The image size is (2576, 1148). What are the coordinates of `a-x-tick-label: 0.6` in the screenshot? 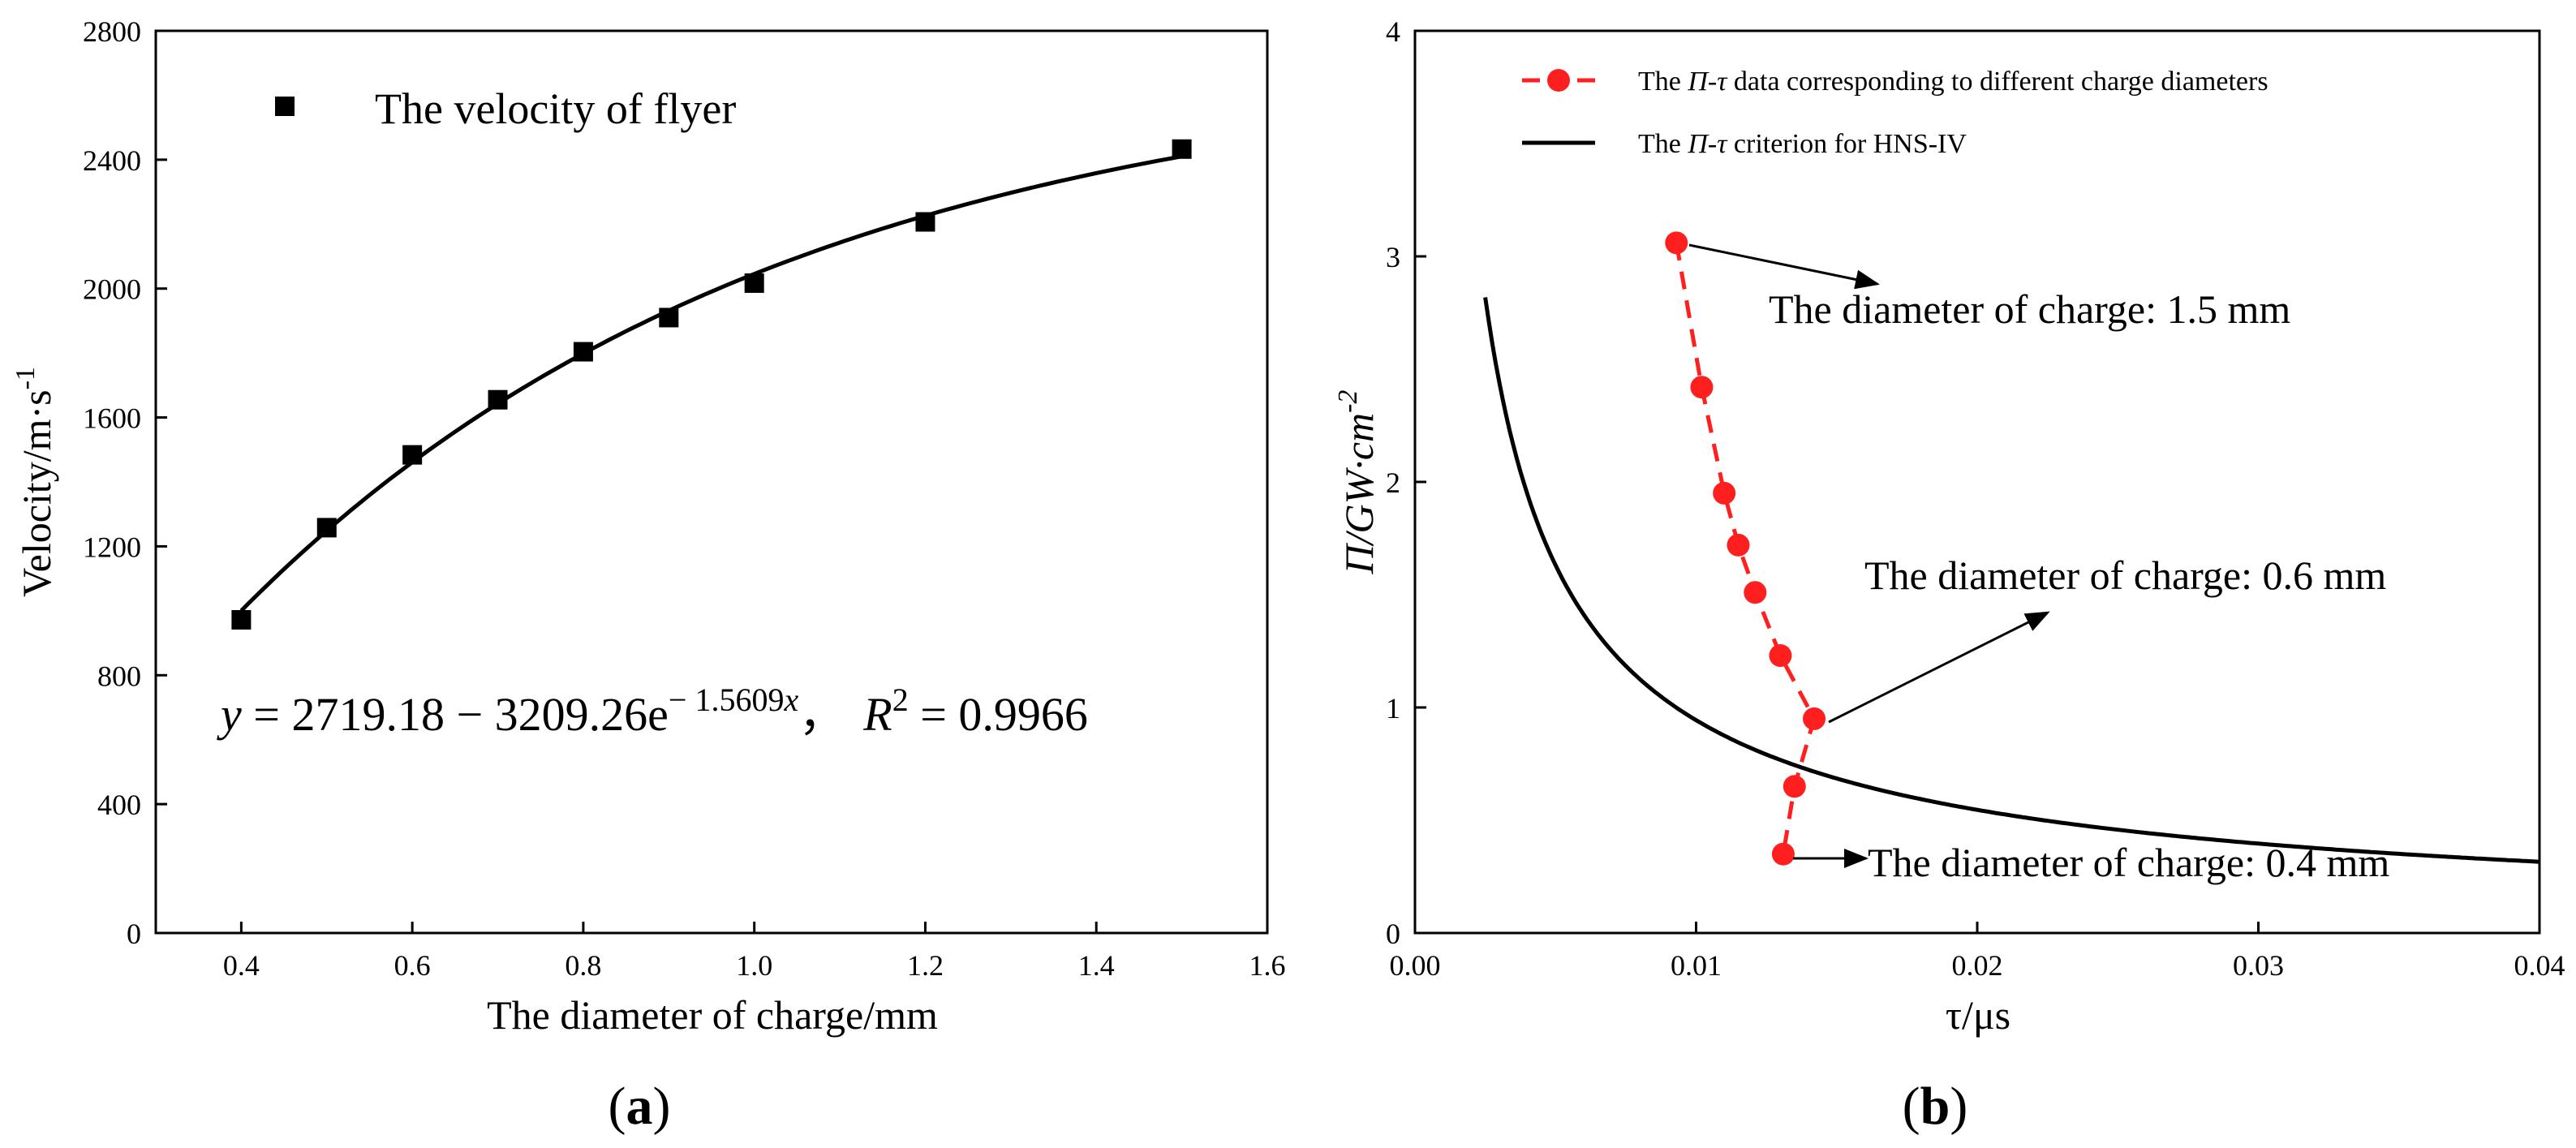 It's located at (412, 965).